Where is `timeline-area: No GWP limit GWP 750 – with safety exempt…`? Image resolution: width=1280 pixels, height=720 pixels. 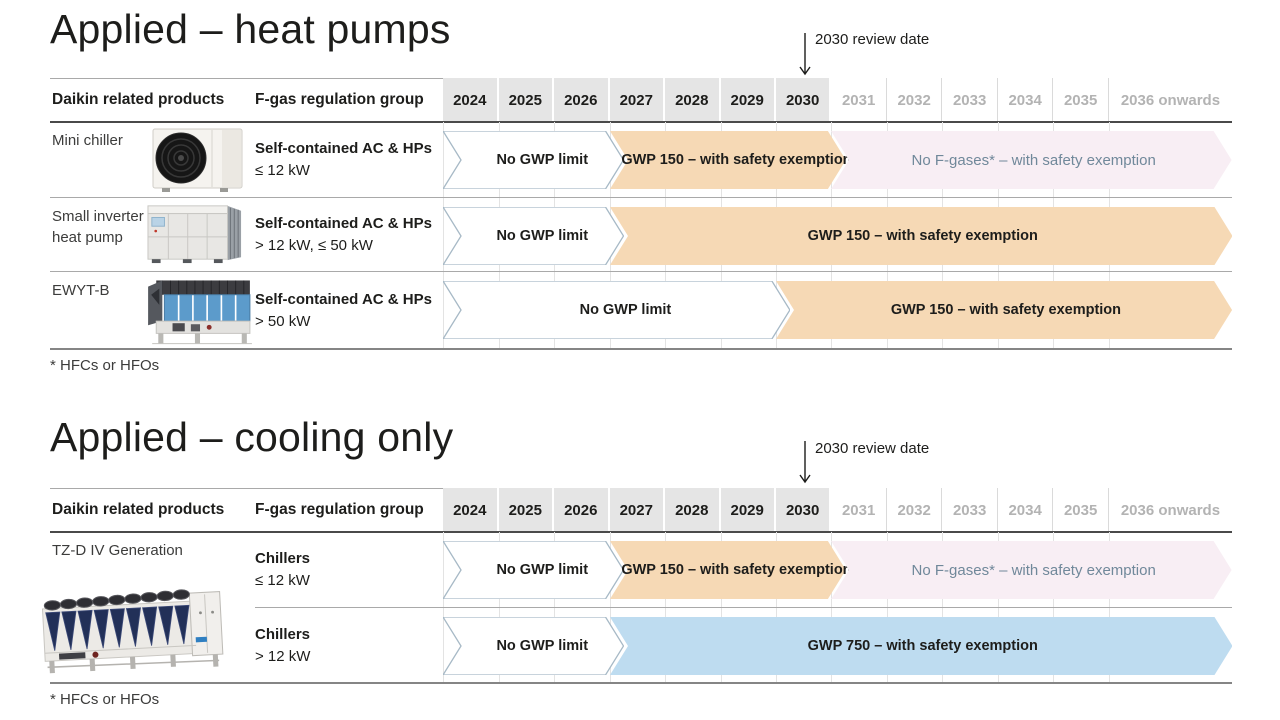 timeline-area: No GWP limit GWP 750 – with safety exempt… is located at coordinates (837, 646).